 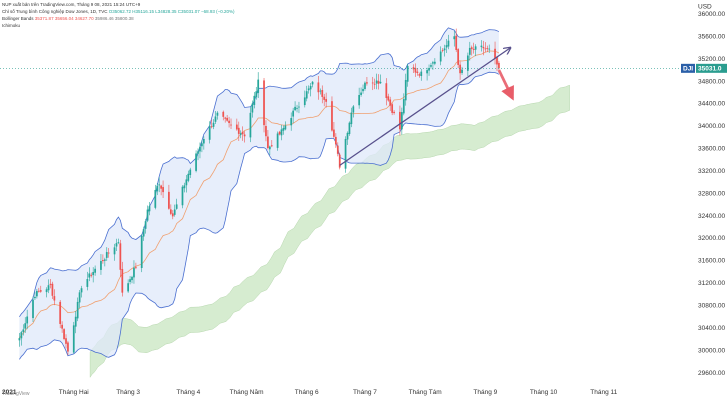 I want to click on bb-indicator-values: 35371.87 35656.04 34627.70, so click(x=64, y=18).